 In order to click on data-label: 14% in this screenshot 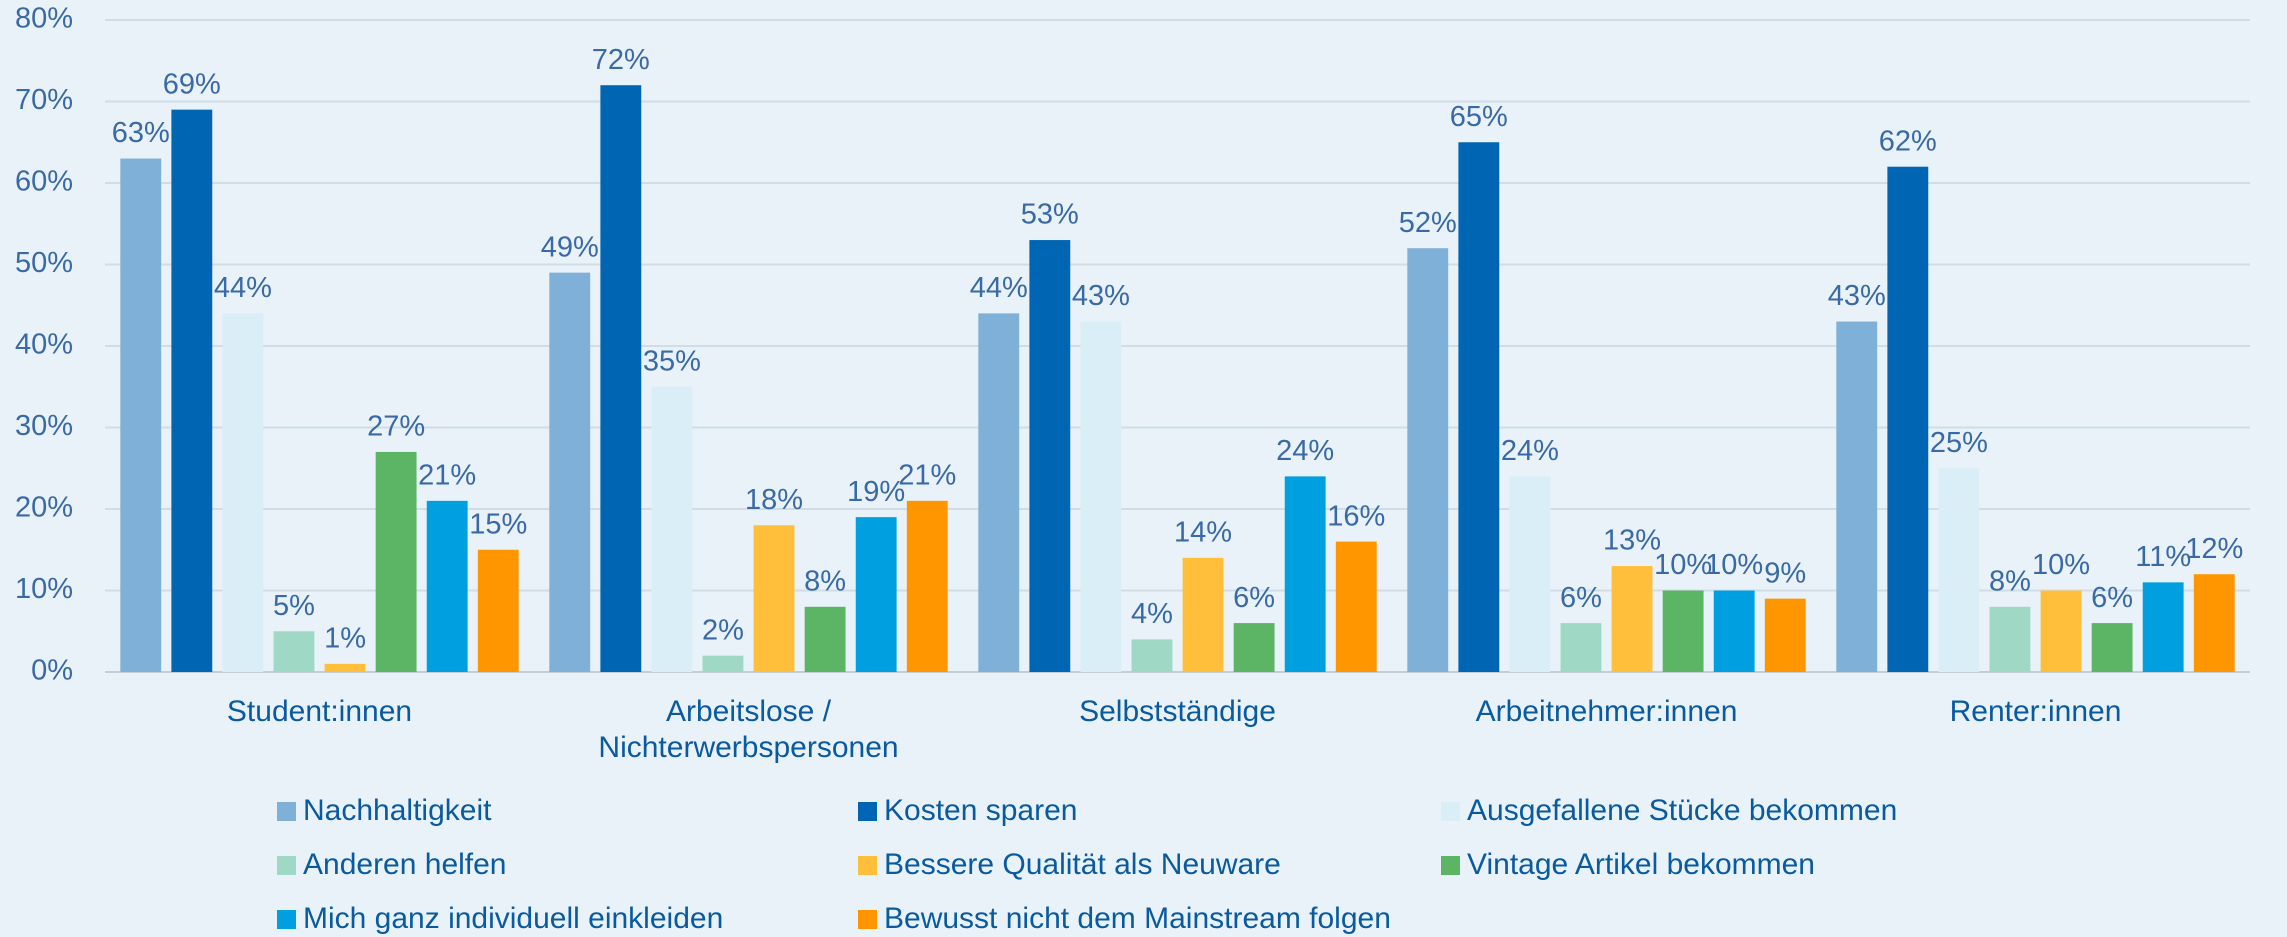, I will do `click(1203, 533)`.